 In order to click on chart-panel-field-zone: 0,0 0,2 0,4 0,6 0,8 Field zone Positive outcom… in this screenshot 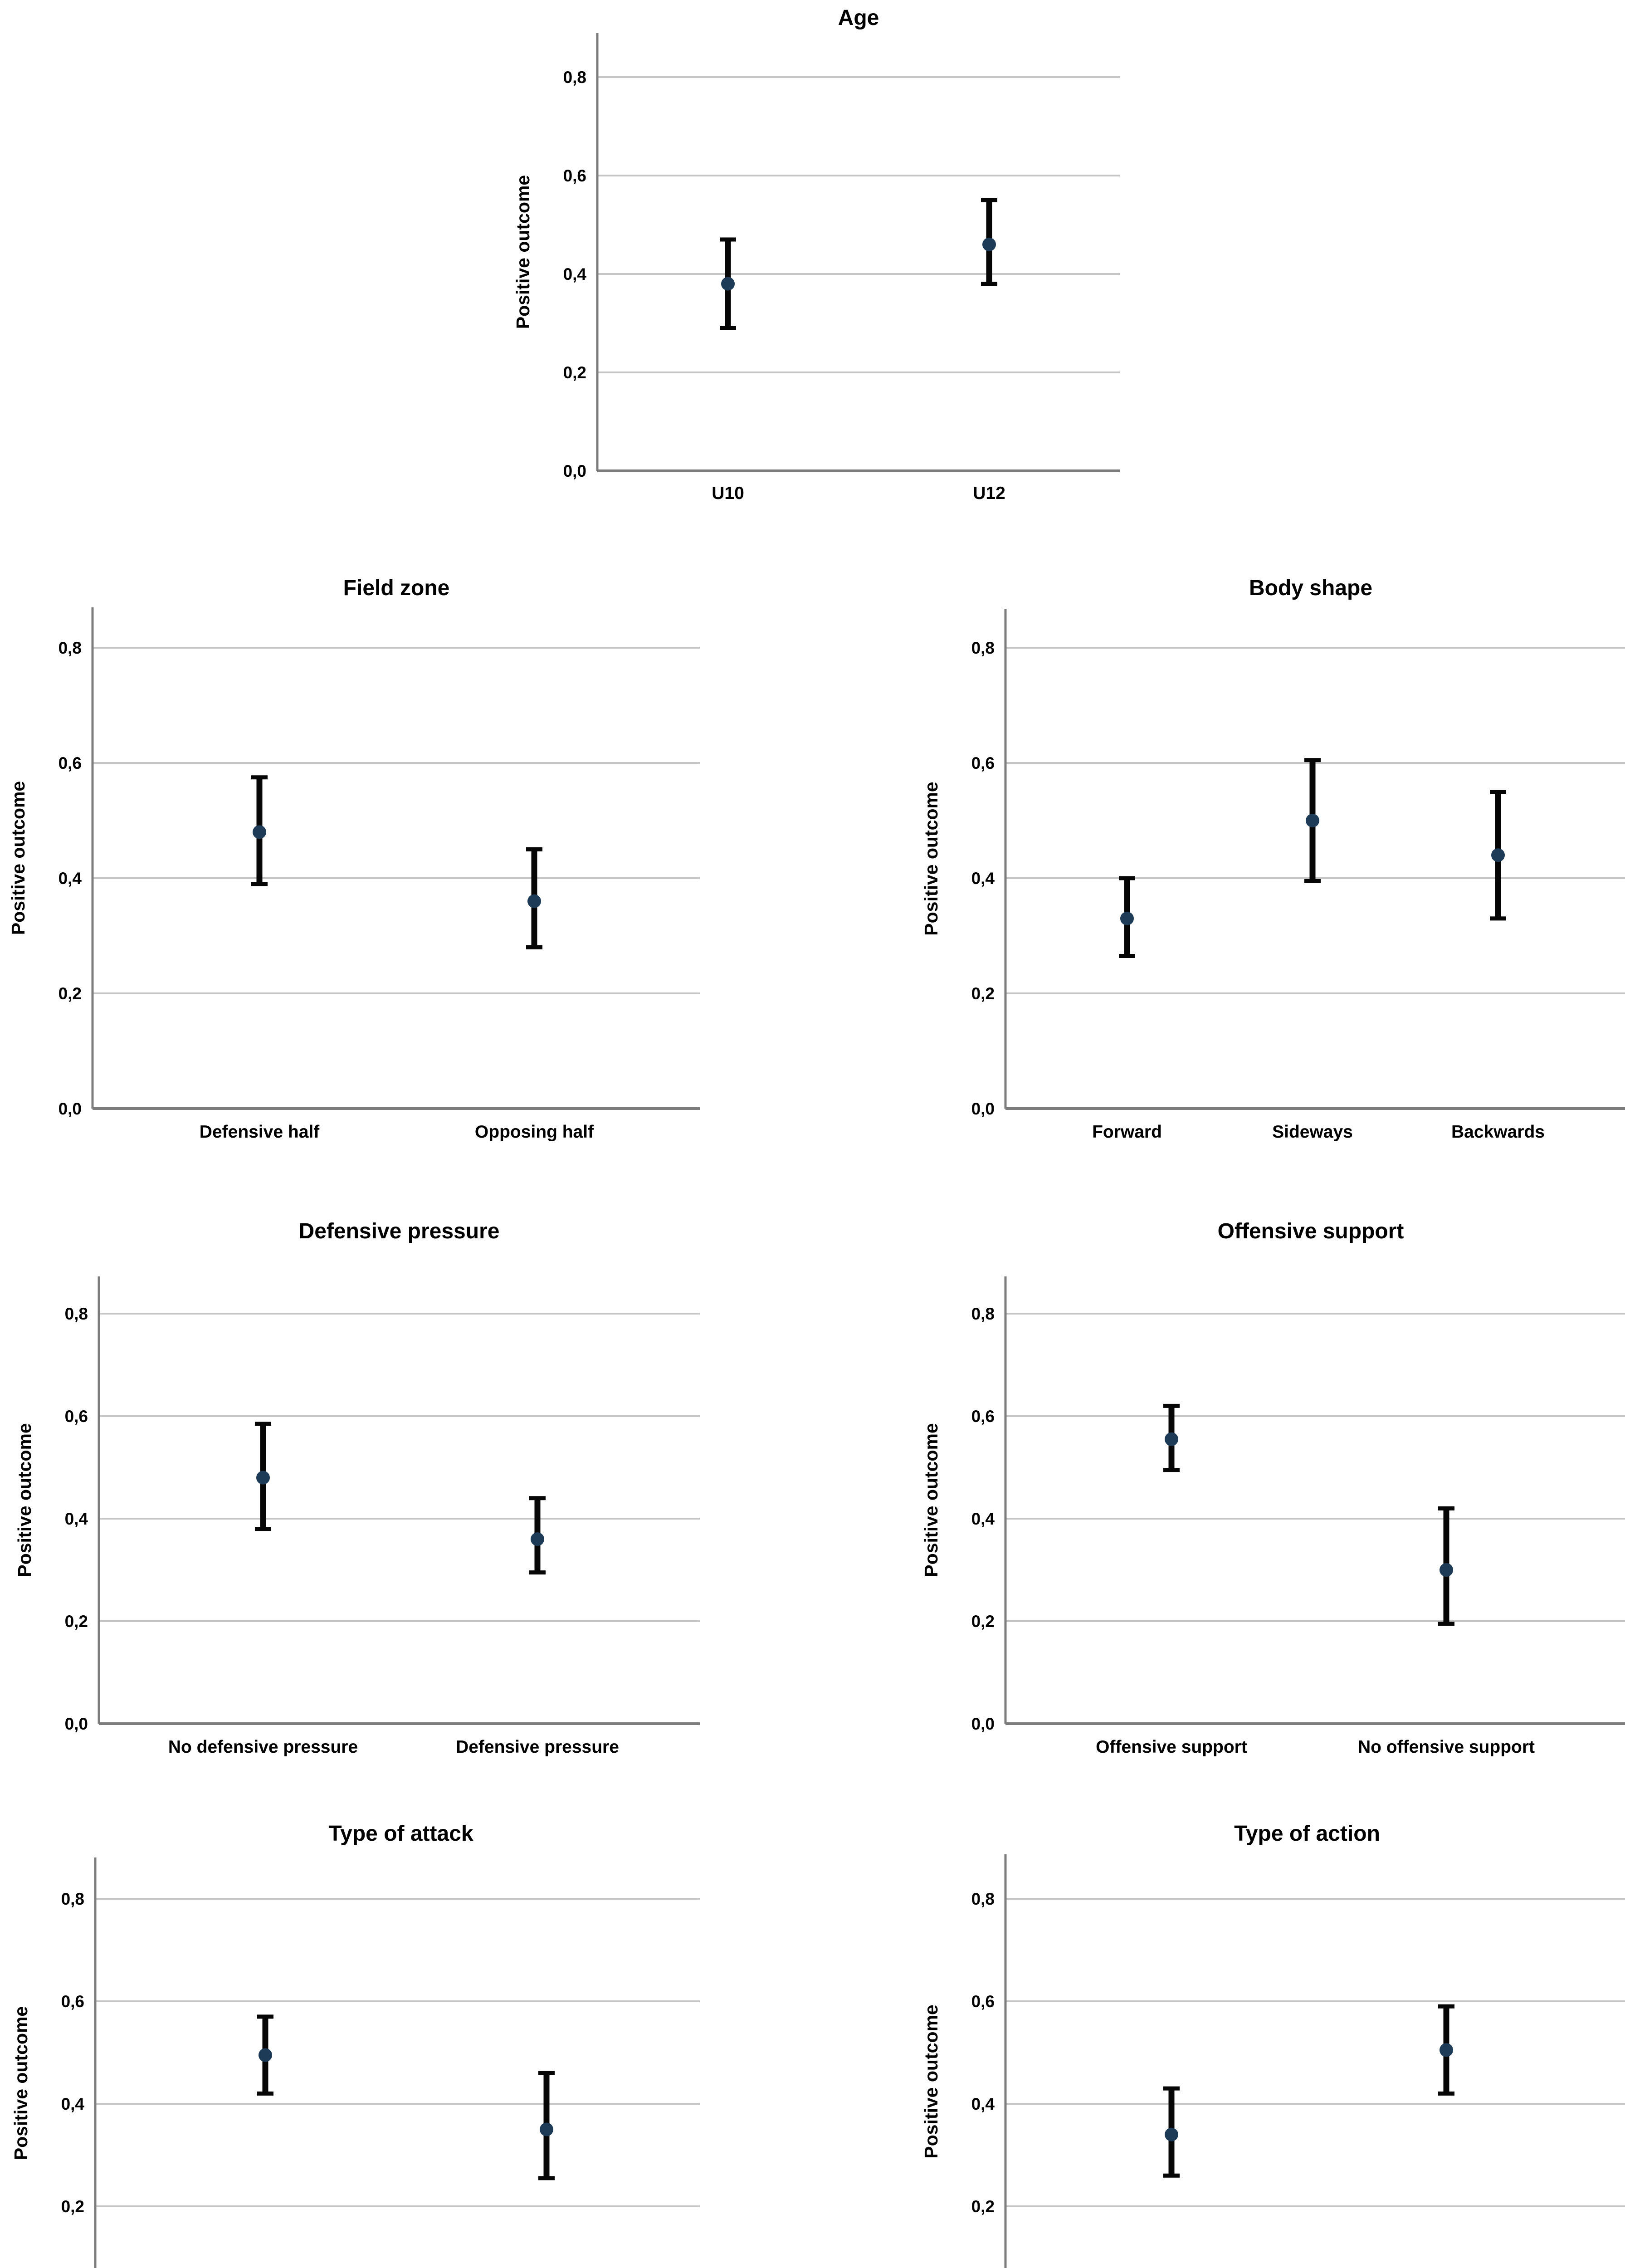, I will do `click(354, 859)`.